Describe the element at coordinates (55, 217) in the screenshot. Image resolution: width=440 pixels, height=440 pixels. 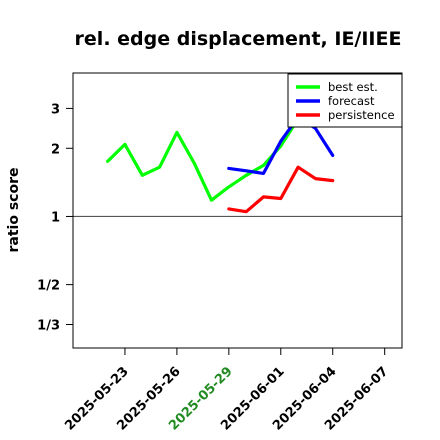
I see `y-tick-label: 1` at that location.